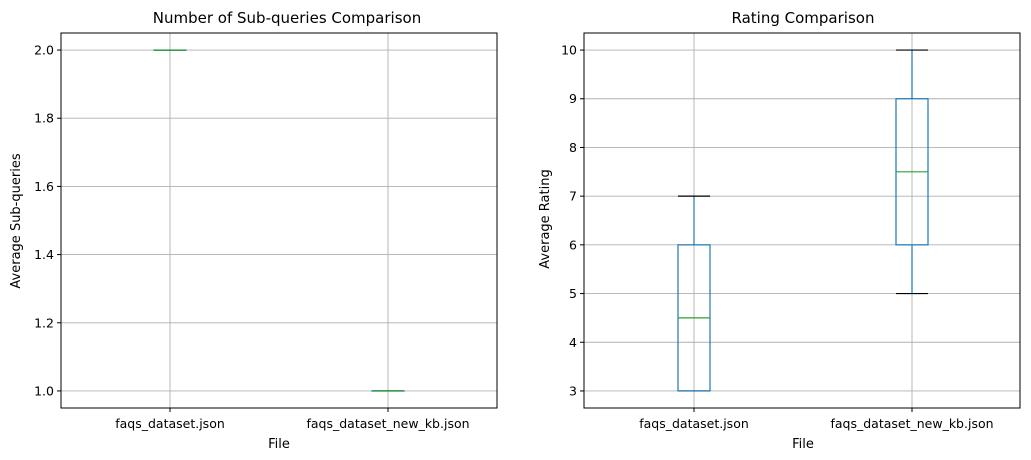  Describe the element at coordinates (573, 244) in the screenshot. I see `y-tick-label: 6` at that location.